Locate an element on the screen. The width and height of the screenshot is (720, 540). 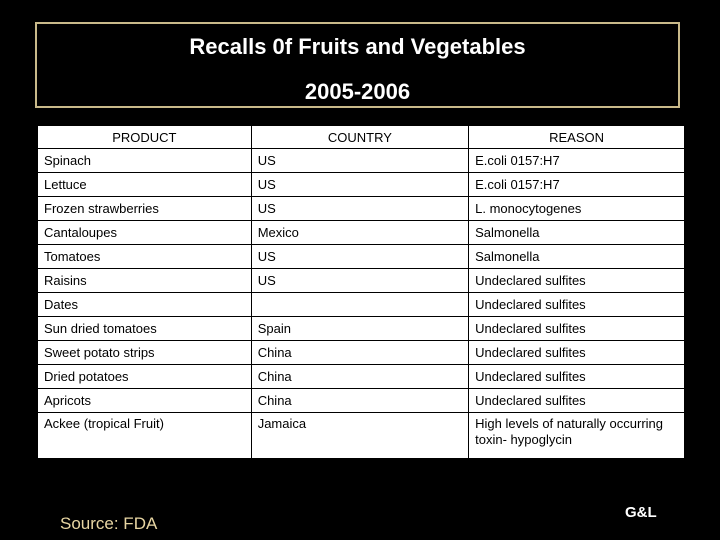
slide-subtitle-years: 2005-2006 is located at coordinates (357, 91).